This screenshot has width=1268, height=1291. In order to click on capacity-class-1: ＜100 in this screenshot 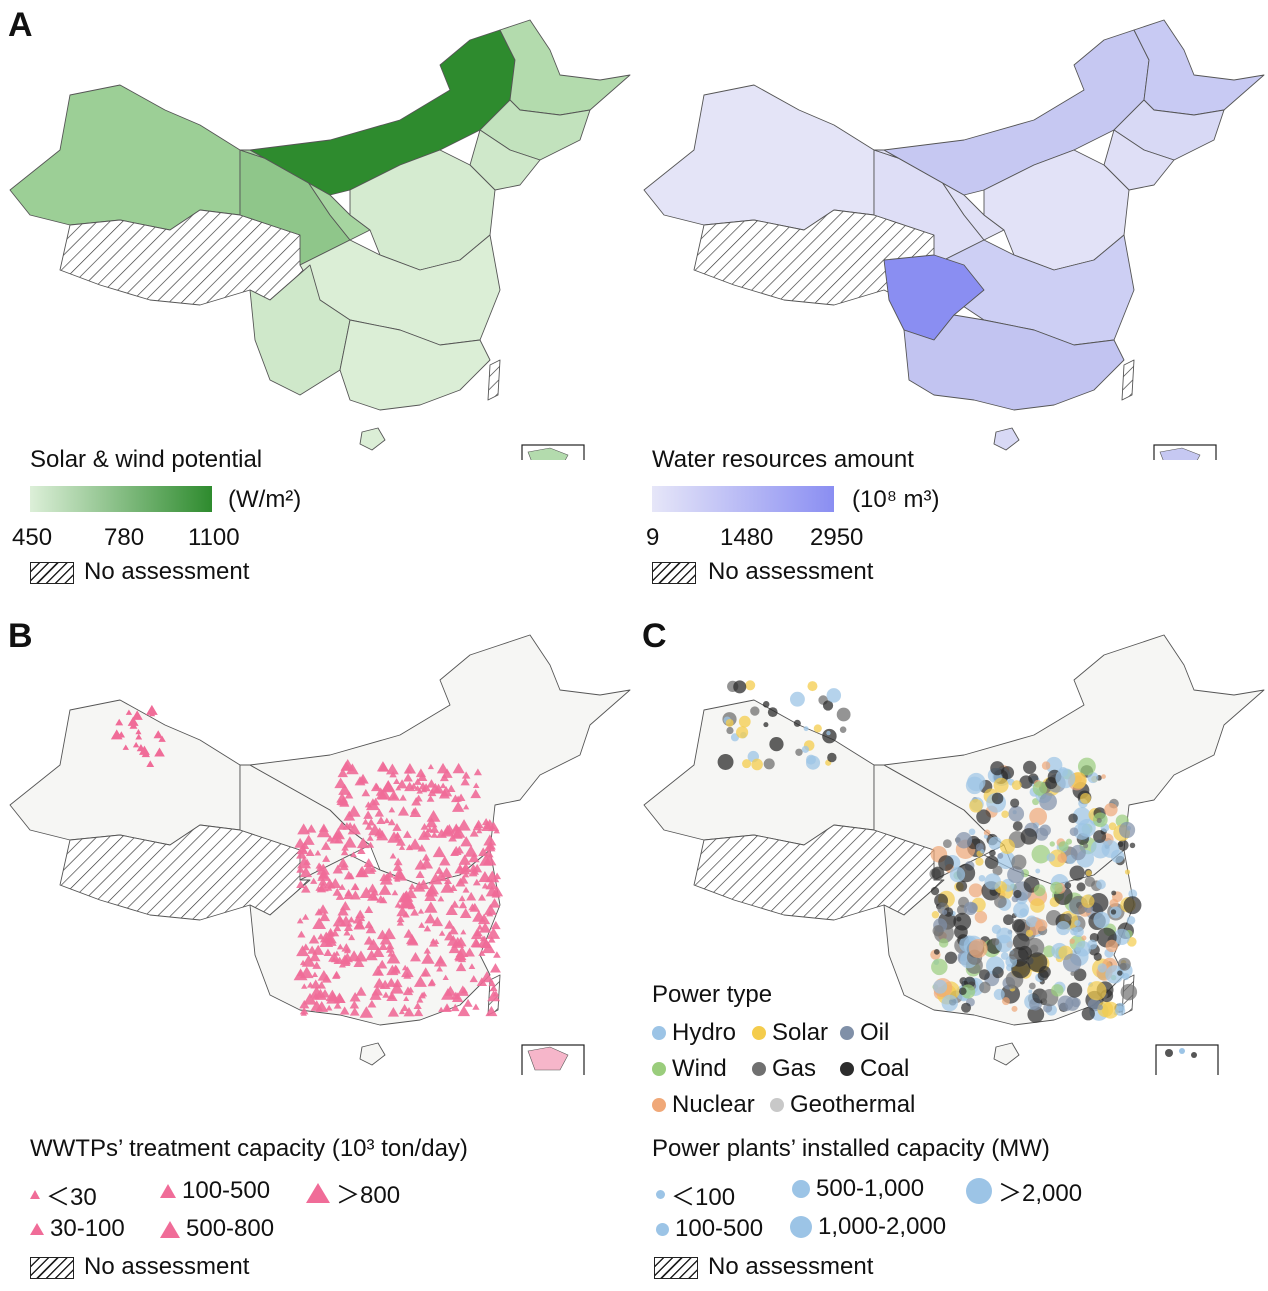, I will do `click(695, 1194)`.